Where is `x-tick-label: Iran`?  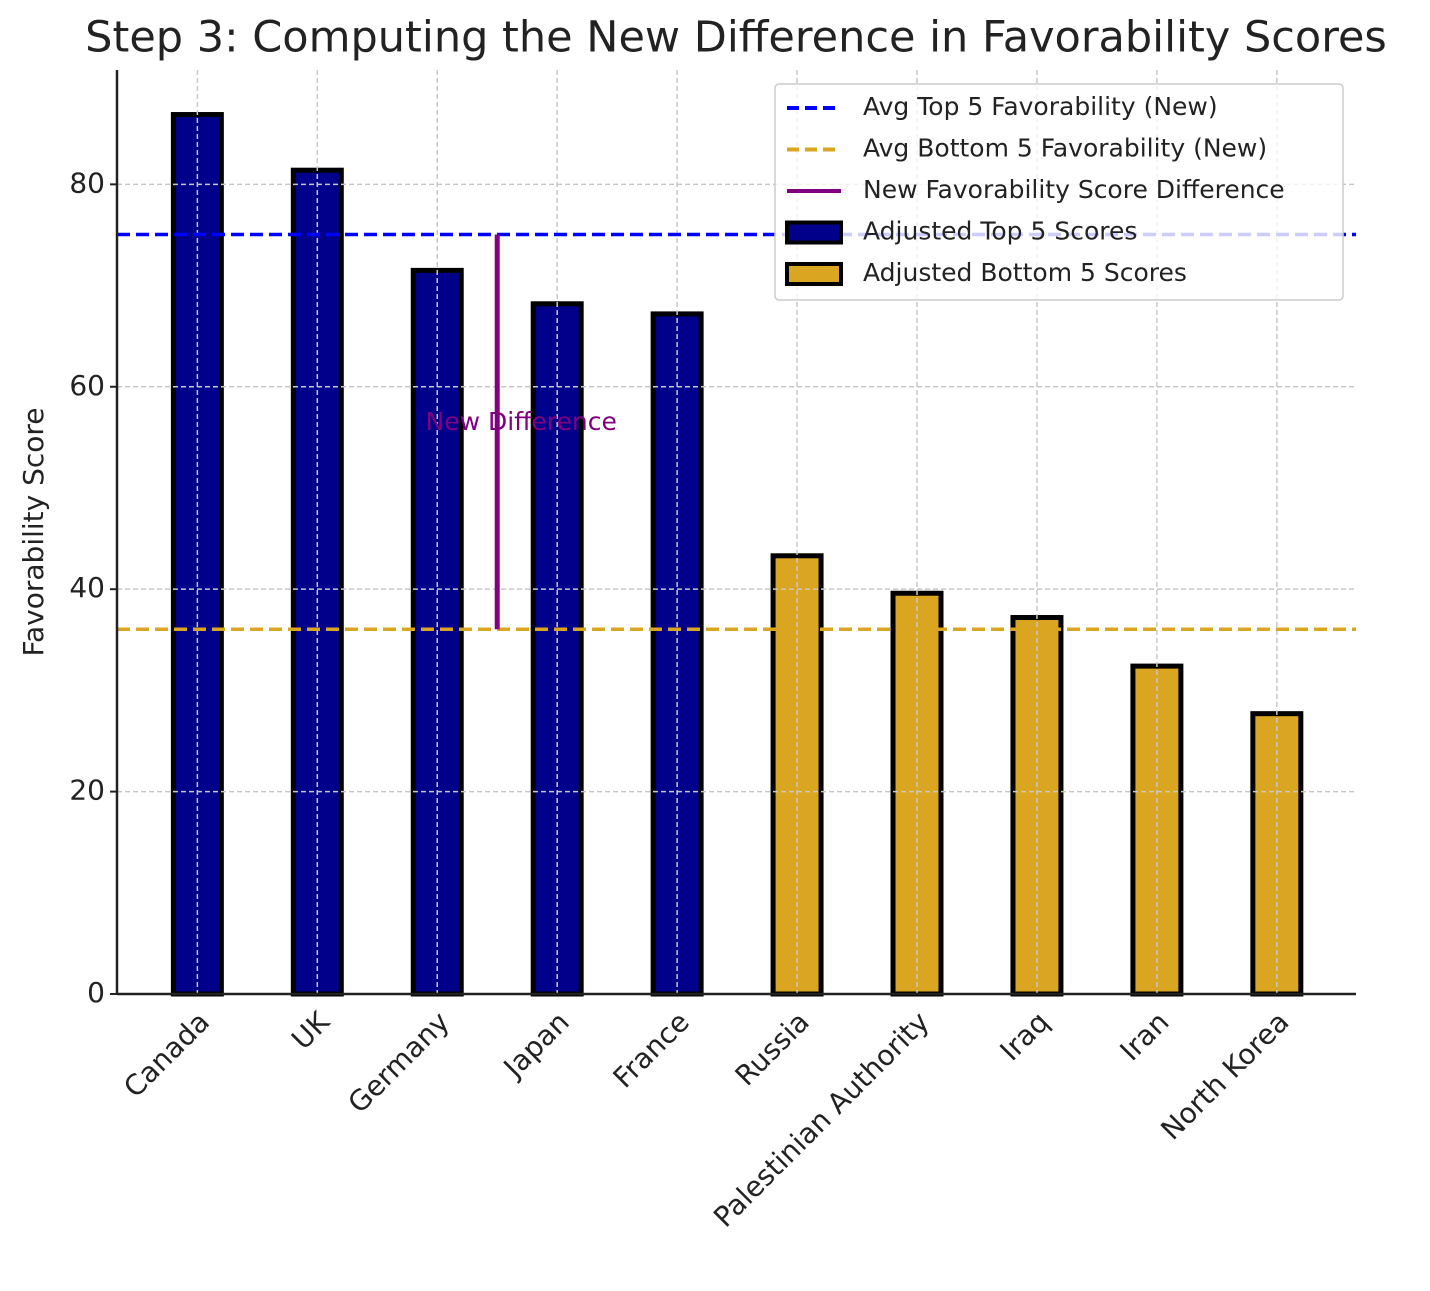 x-tick-label: Iran is located at coordinates (1144, 1036).